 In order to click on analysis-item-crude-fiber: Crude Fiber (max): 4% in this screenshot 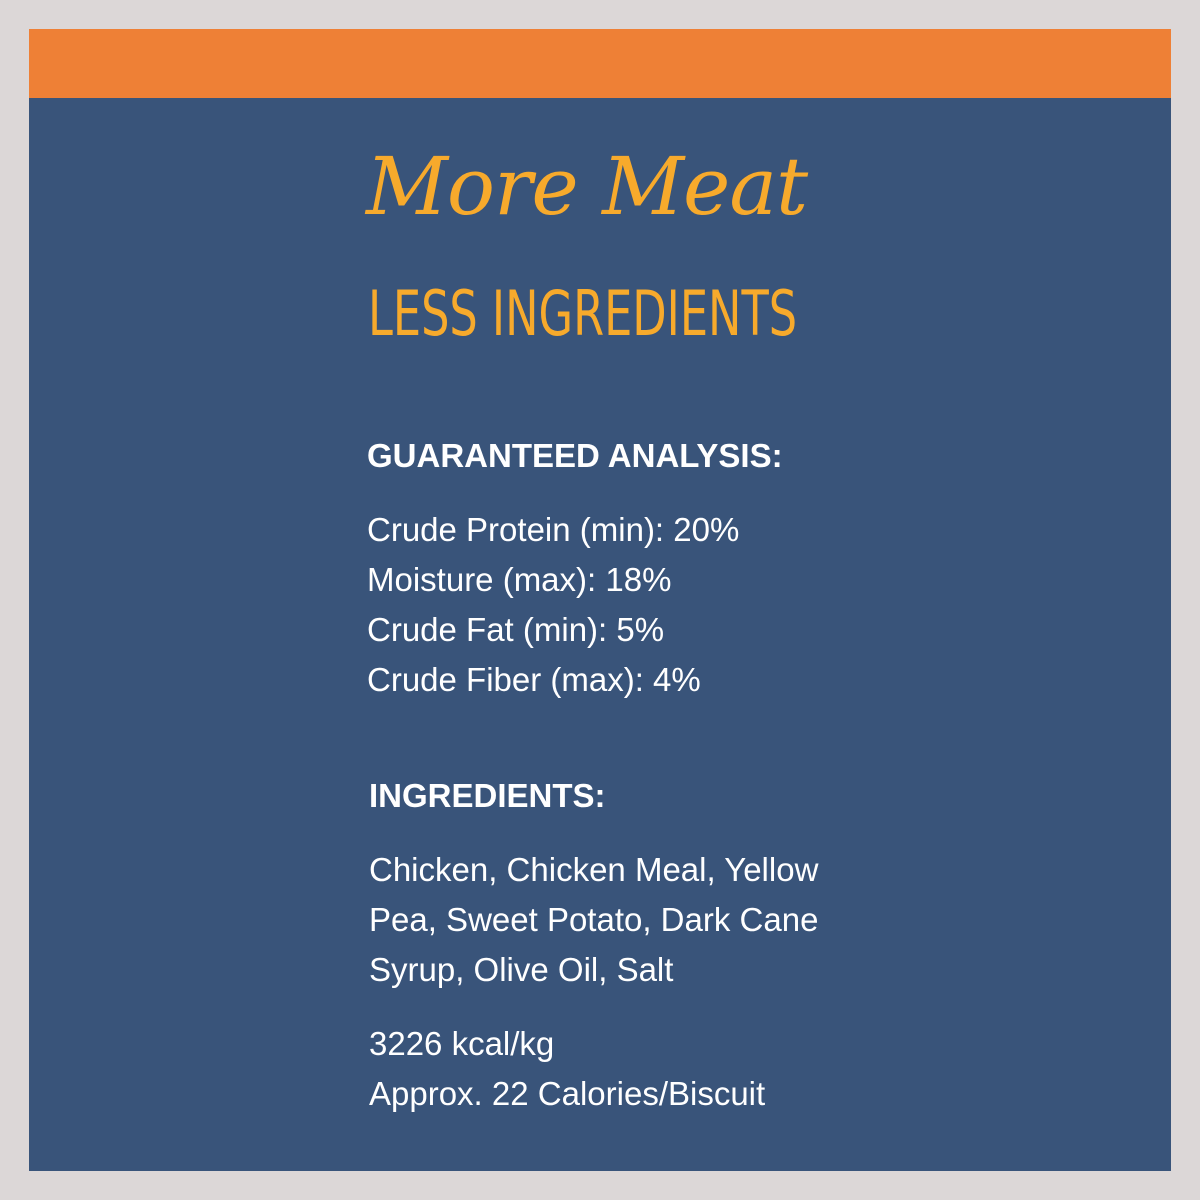, I will do `click(534, 679)`.